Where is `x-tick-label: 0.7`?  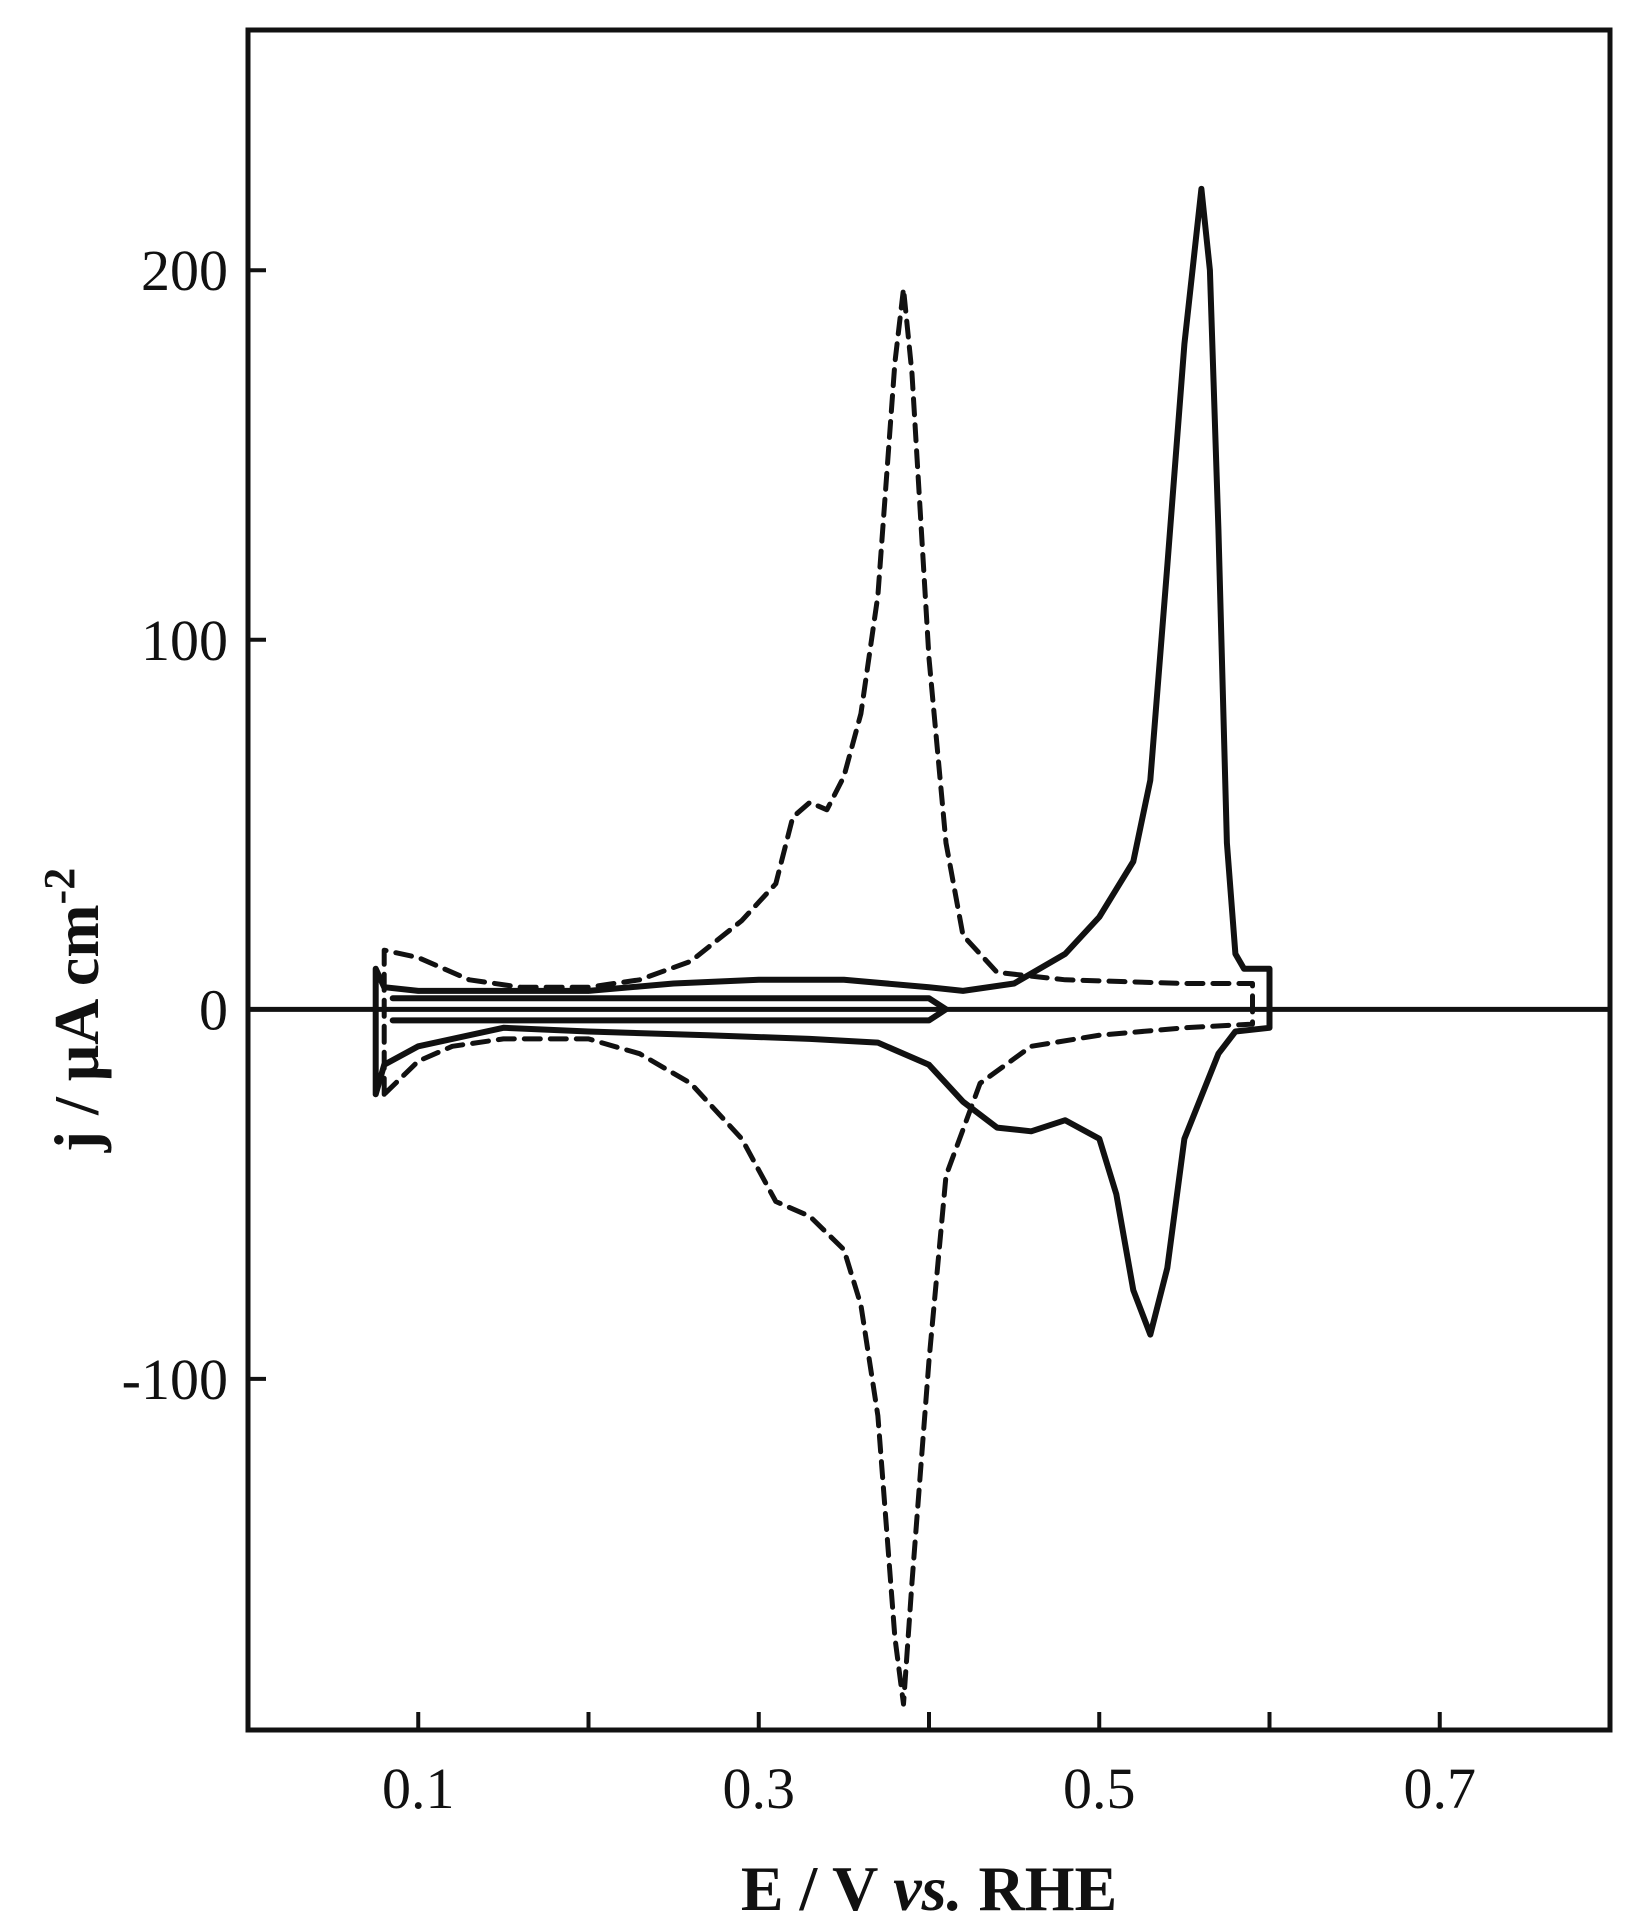 x-tick-label: 0.7 is located at coordinates (1440, 1788).